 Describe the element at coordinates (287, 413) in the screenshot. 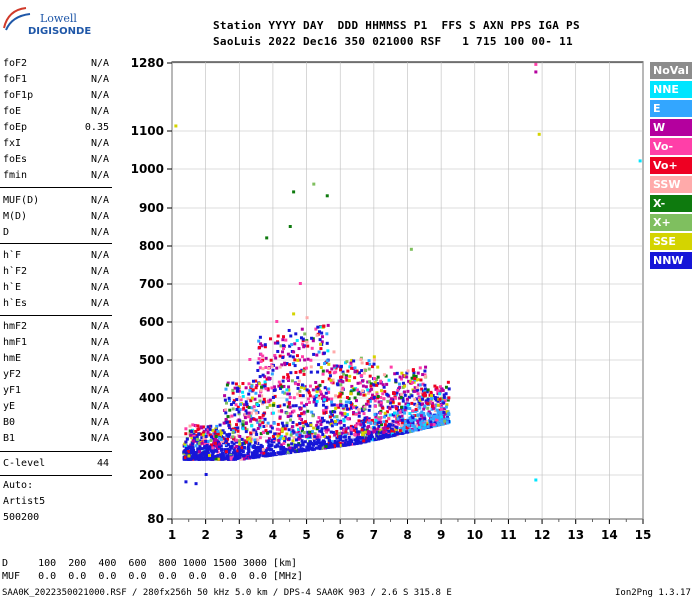

I see `data-point-x-` at that location.